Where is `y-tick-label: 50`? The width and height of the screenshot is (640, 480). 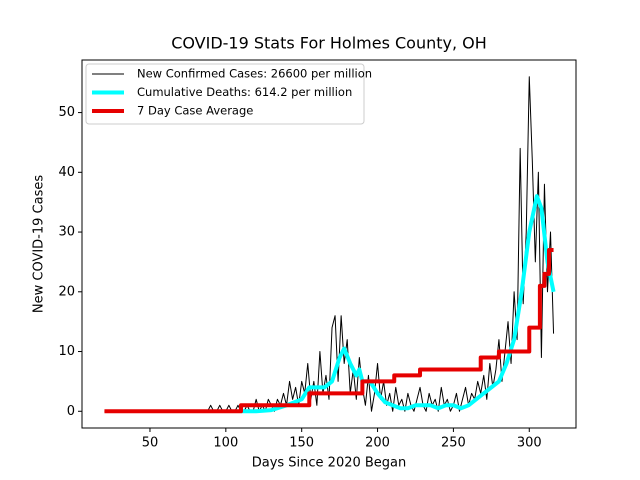
y-tick-label: 50 is located at coordinates (66, 112).